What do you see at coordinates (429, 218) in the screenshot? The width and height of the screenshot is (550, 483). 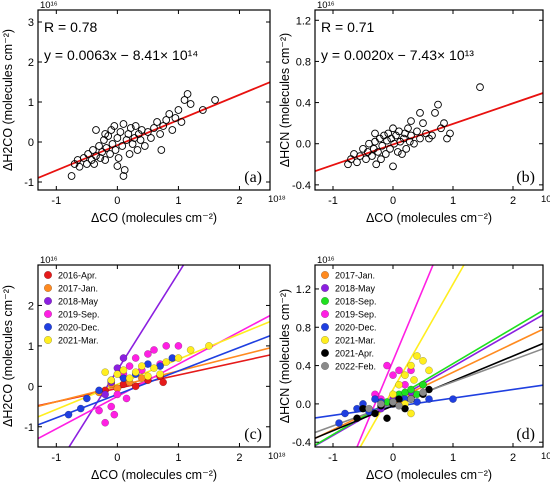 I see `x-axis-label: ΔCO (molecules cm⁻²)` at bounding box center [429, 218].